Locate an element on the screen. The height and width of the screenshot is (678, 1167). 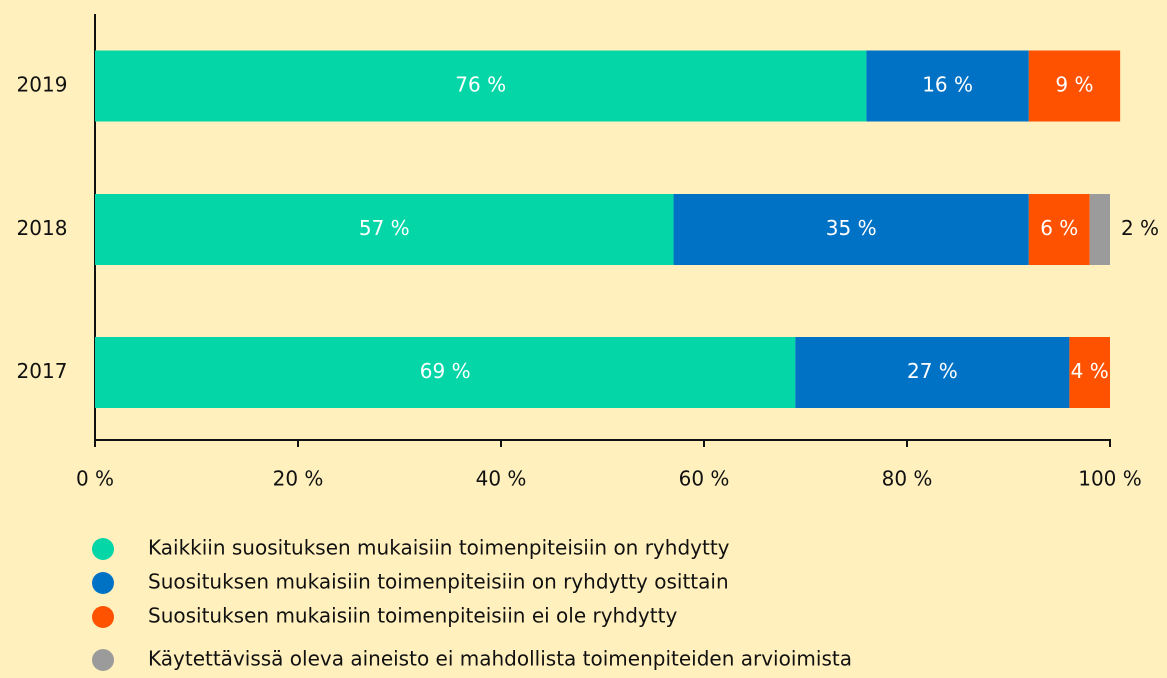
data-label: 16 % is located at coordinates (947, 85).